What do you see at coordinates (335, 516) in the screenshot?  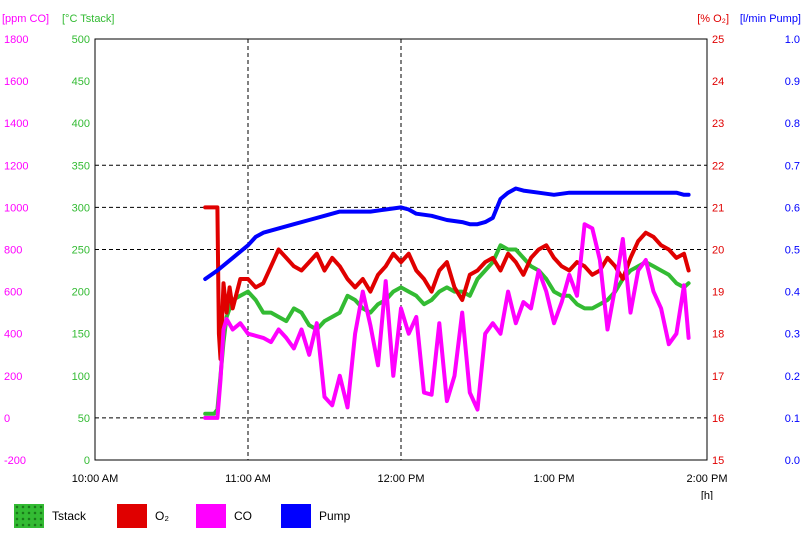 I see `legend-label-pump: Pump` at bounding box center [335, 516].